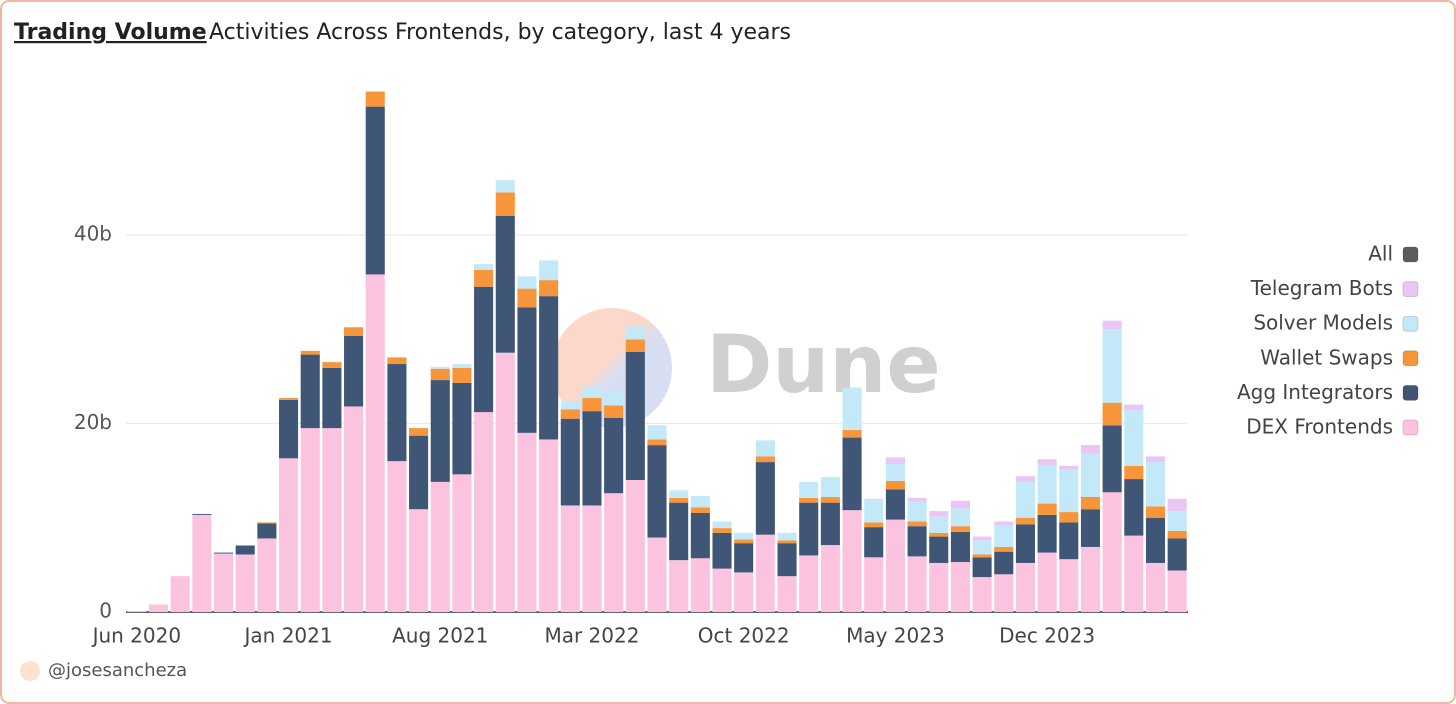 Image resolution: width=1456 pixels, height=704 pixels. What do you see at coordinates (93, 233) in the screenshot?
I see `y-tick-label: 40b` at bounding box center [93, 233].